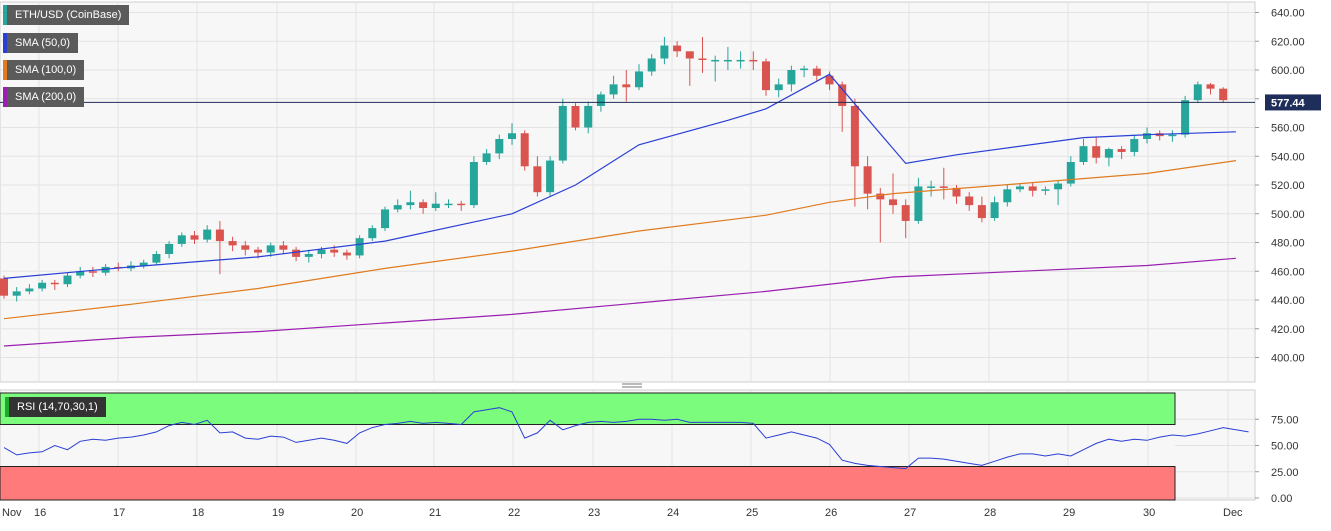  Describe the element at coordinates (44, 97) in the screenshot. I see `legend-sma200: SMA (200,0)` at that location.